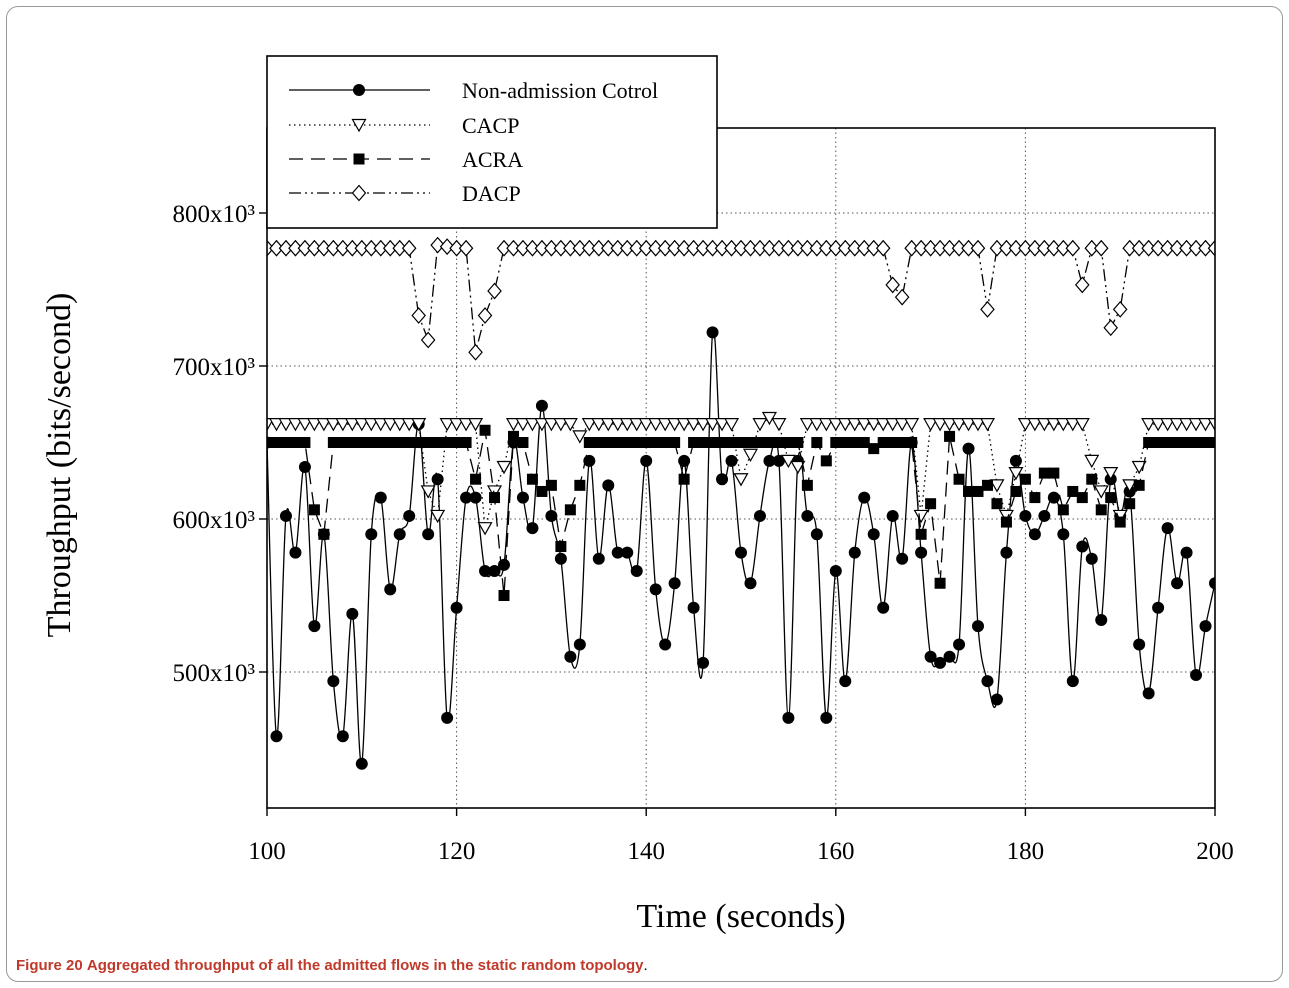  Describe the element at coordinates (740, 916) in the screenshot. I see `x-axis-label: Time (seconds)` at that location.